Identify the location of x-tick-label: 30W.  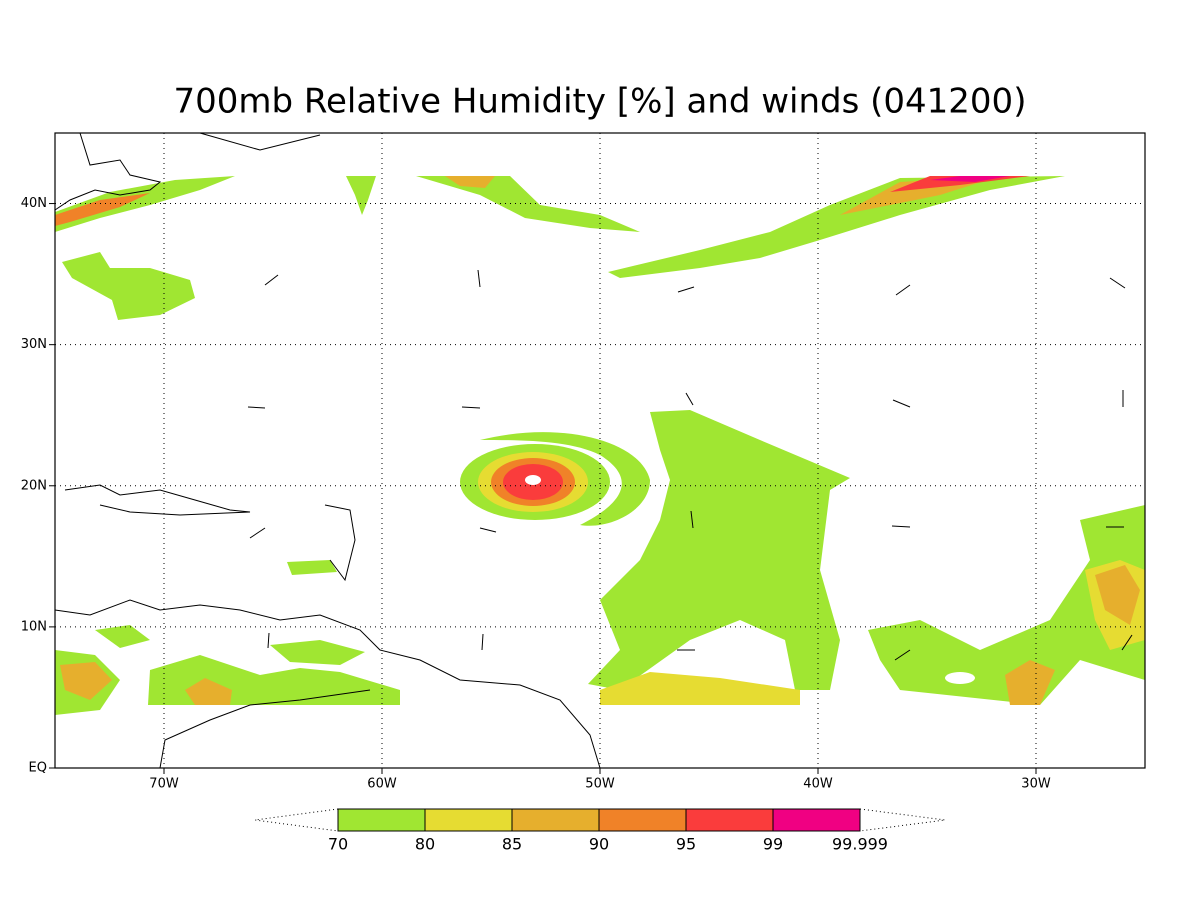
(1036, 784).